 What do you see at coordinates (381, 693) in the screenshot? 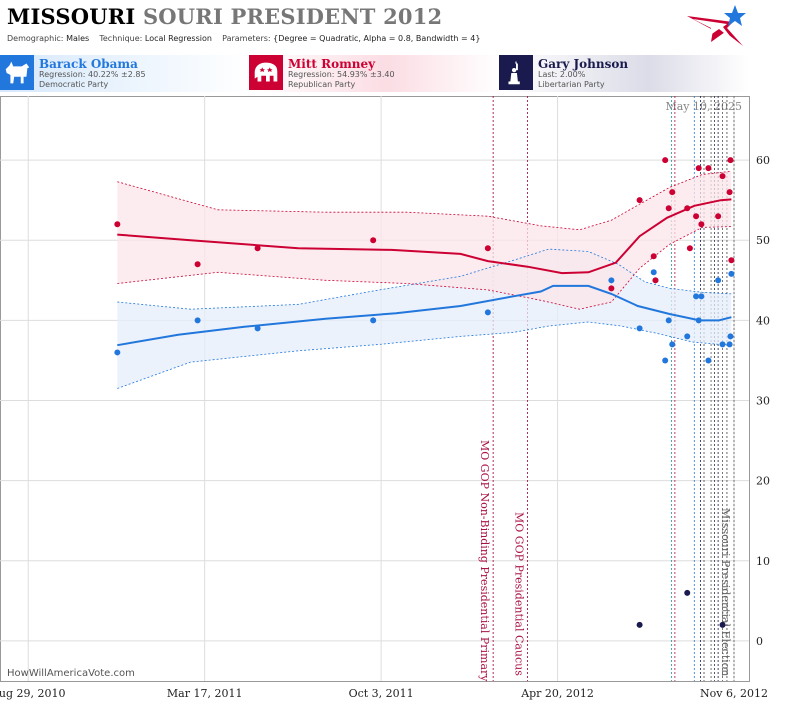
I see `x-tick-label: Oct 3, 2011` at bounding box center [381, 693].